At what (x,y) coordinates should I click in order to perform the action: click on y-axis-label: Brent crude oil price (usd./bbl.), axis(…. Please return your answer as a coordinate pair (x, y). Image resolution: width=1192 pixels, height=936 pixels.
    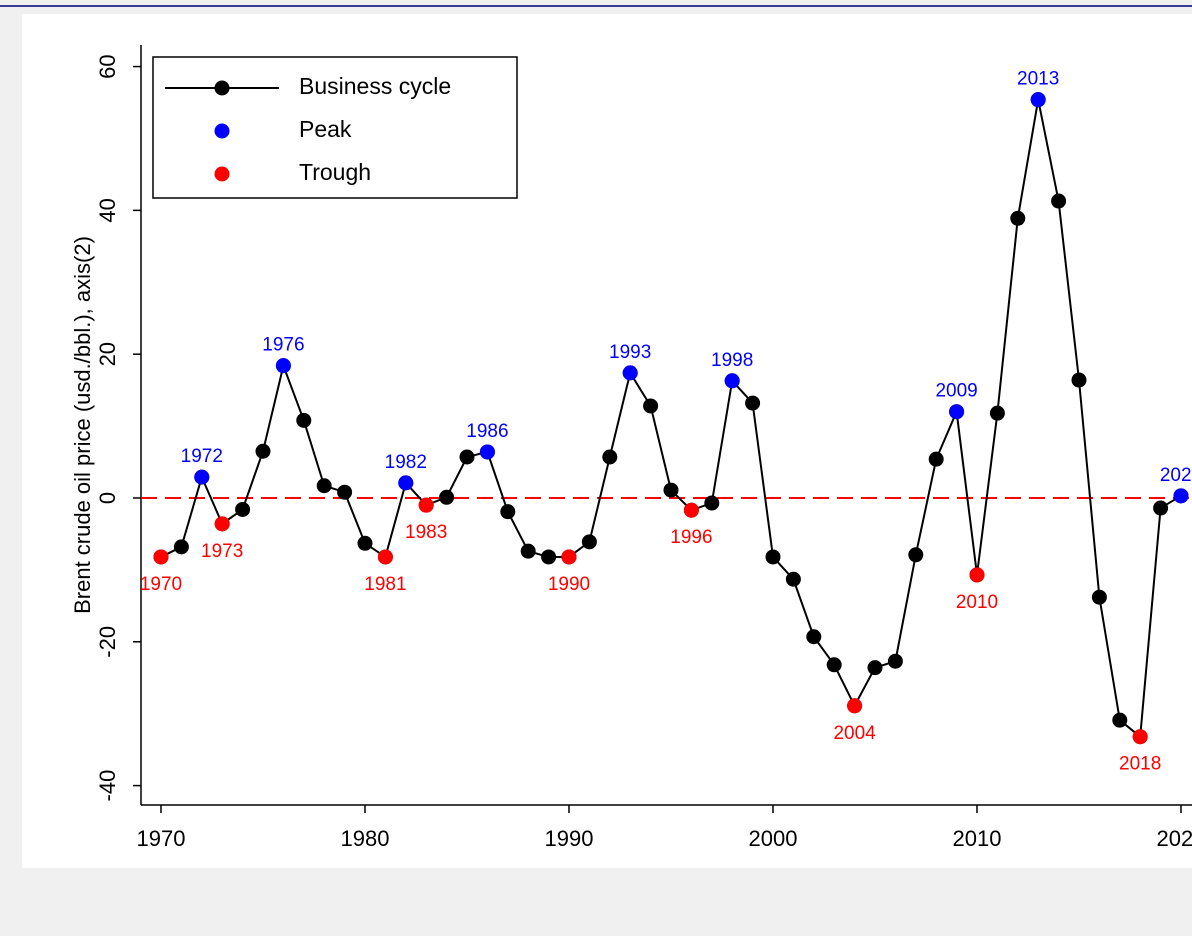
    Looking at the image, I should click on (82, 425).